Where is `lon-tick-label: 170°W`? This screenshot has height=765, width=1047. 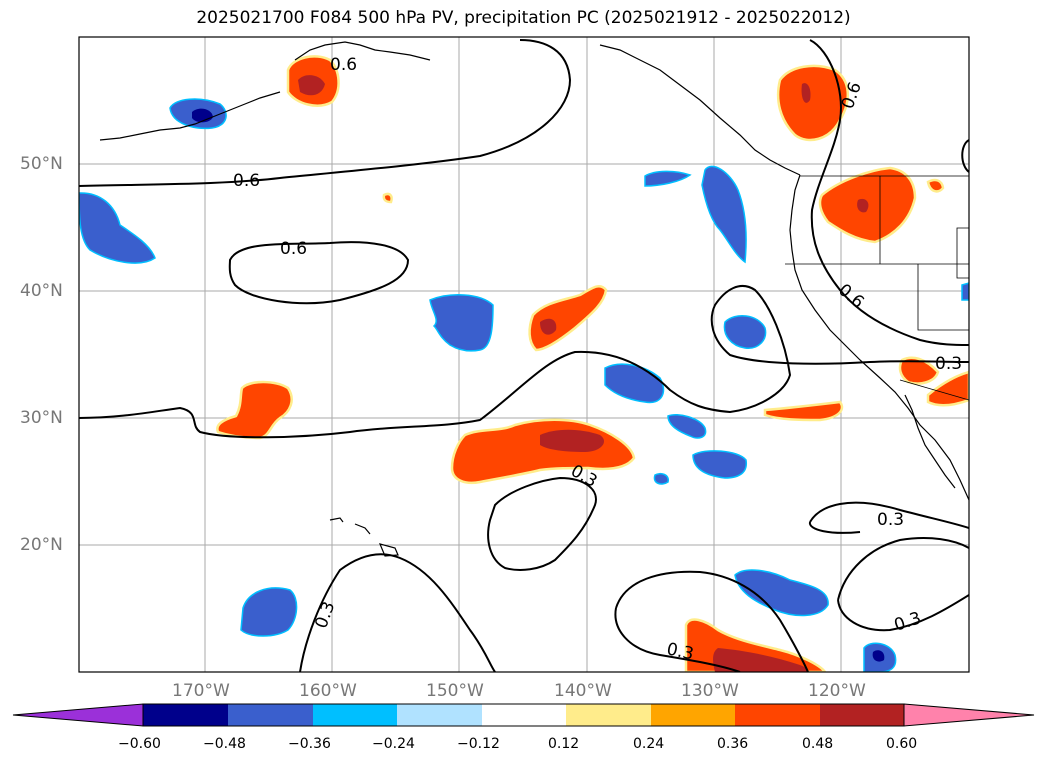
lon-tick-label: 170°W is located at coordinates (201, 691).